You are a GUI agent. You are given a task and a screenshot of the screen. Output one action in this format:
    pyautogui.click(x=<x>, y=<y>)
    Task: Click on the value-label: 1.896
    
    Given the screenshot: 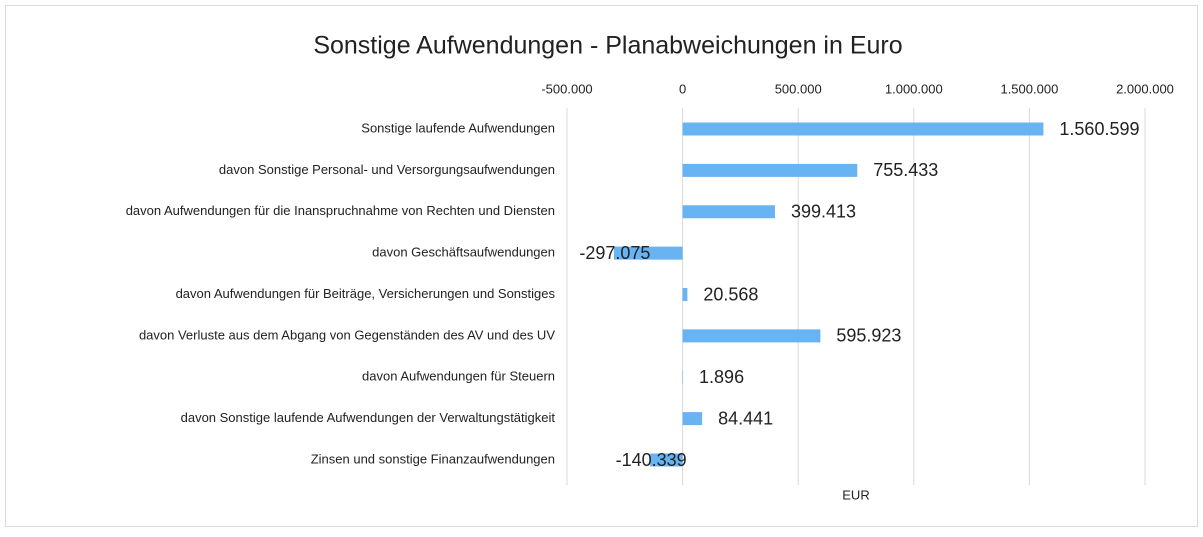 What is the action you would take?
    pyautogui.click(x=721, y=377)
    